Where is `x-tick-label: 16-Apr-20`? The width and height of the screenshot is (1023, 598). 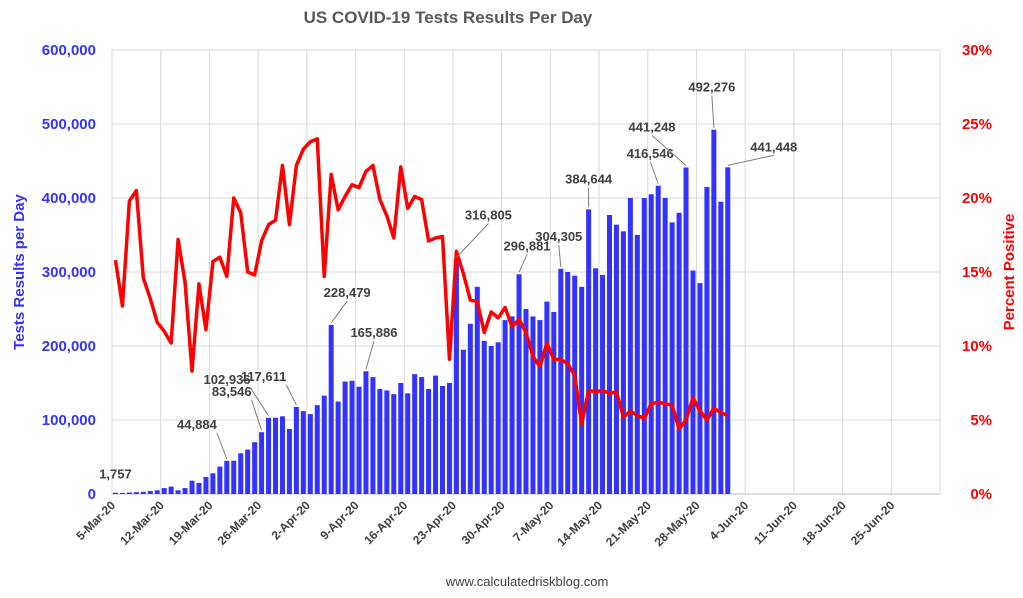
x-tick-label: 16-Apr-20 is located at coordinates (385, 522).